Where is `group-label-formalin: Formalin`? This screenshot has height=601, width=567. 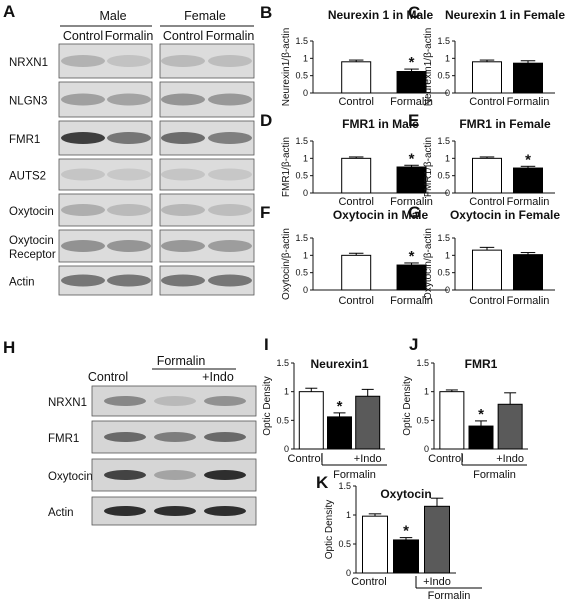
group-label-formalin: Formalin is located at coordinates (449, 595).